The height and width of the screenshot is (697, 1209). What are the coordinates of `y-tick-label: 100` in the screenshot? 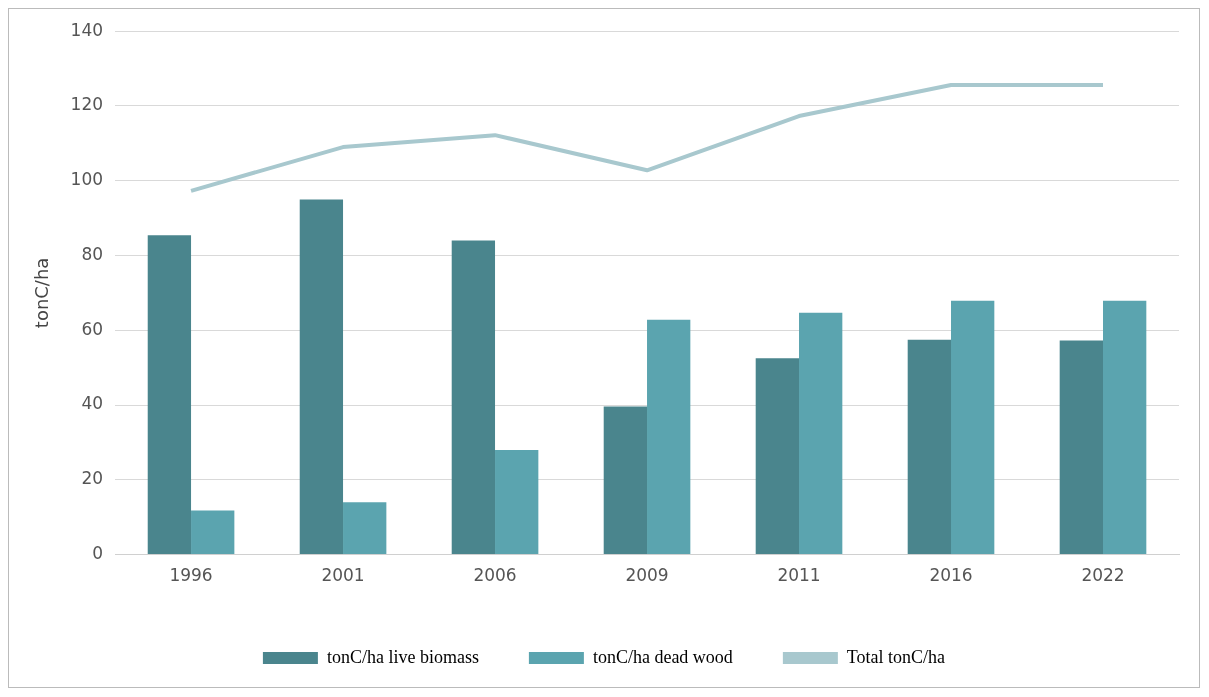 It's located at (87, 179).